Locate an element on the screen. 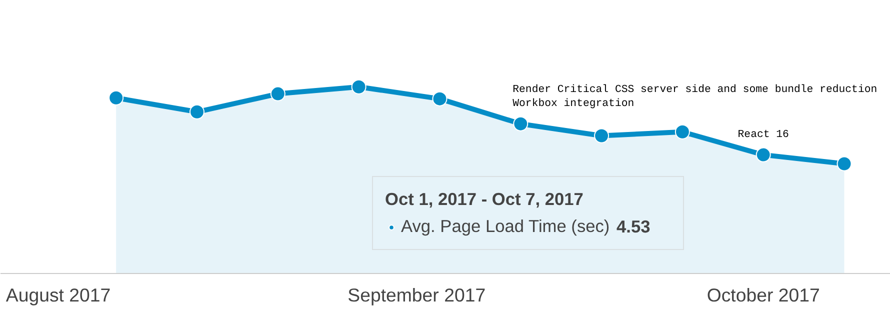 Image resolution: width=890 pixels, height=324 pixels. legend-label: Avg. Page Load Time (sec) is located at coordinates (505, 226).